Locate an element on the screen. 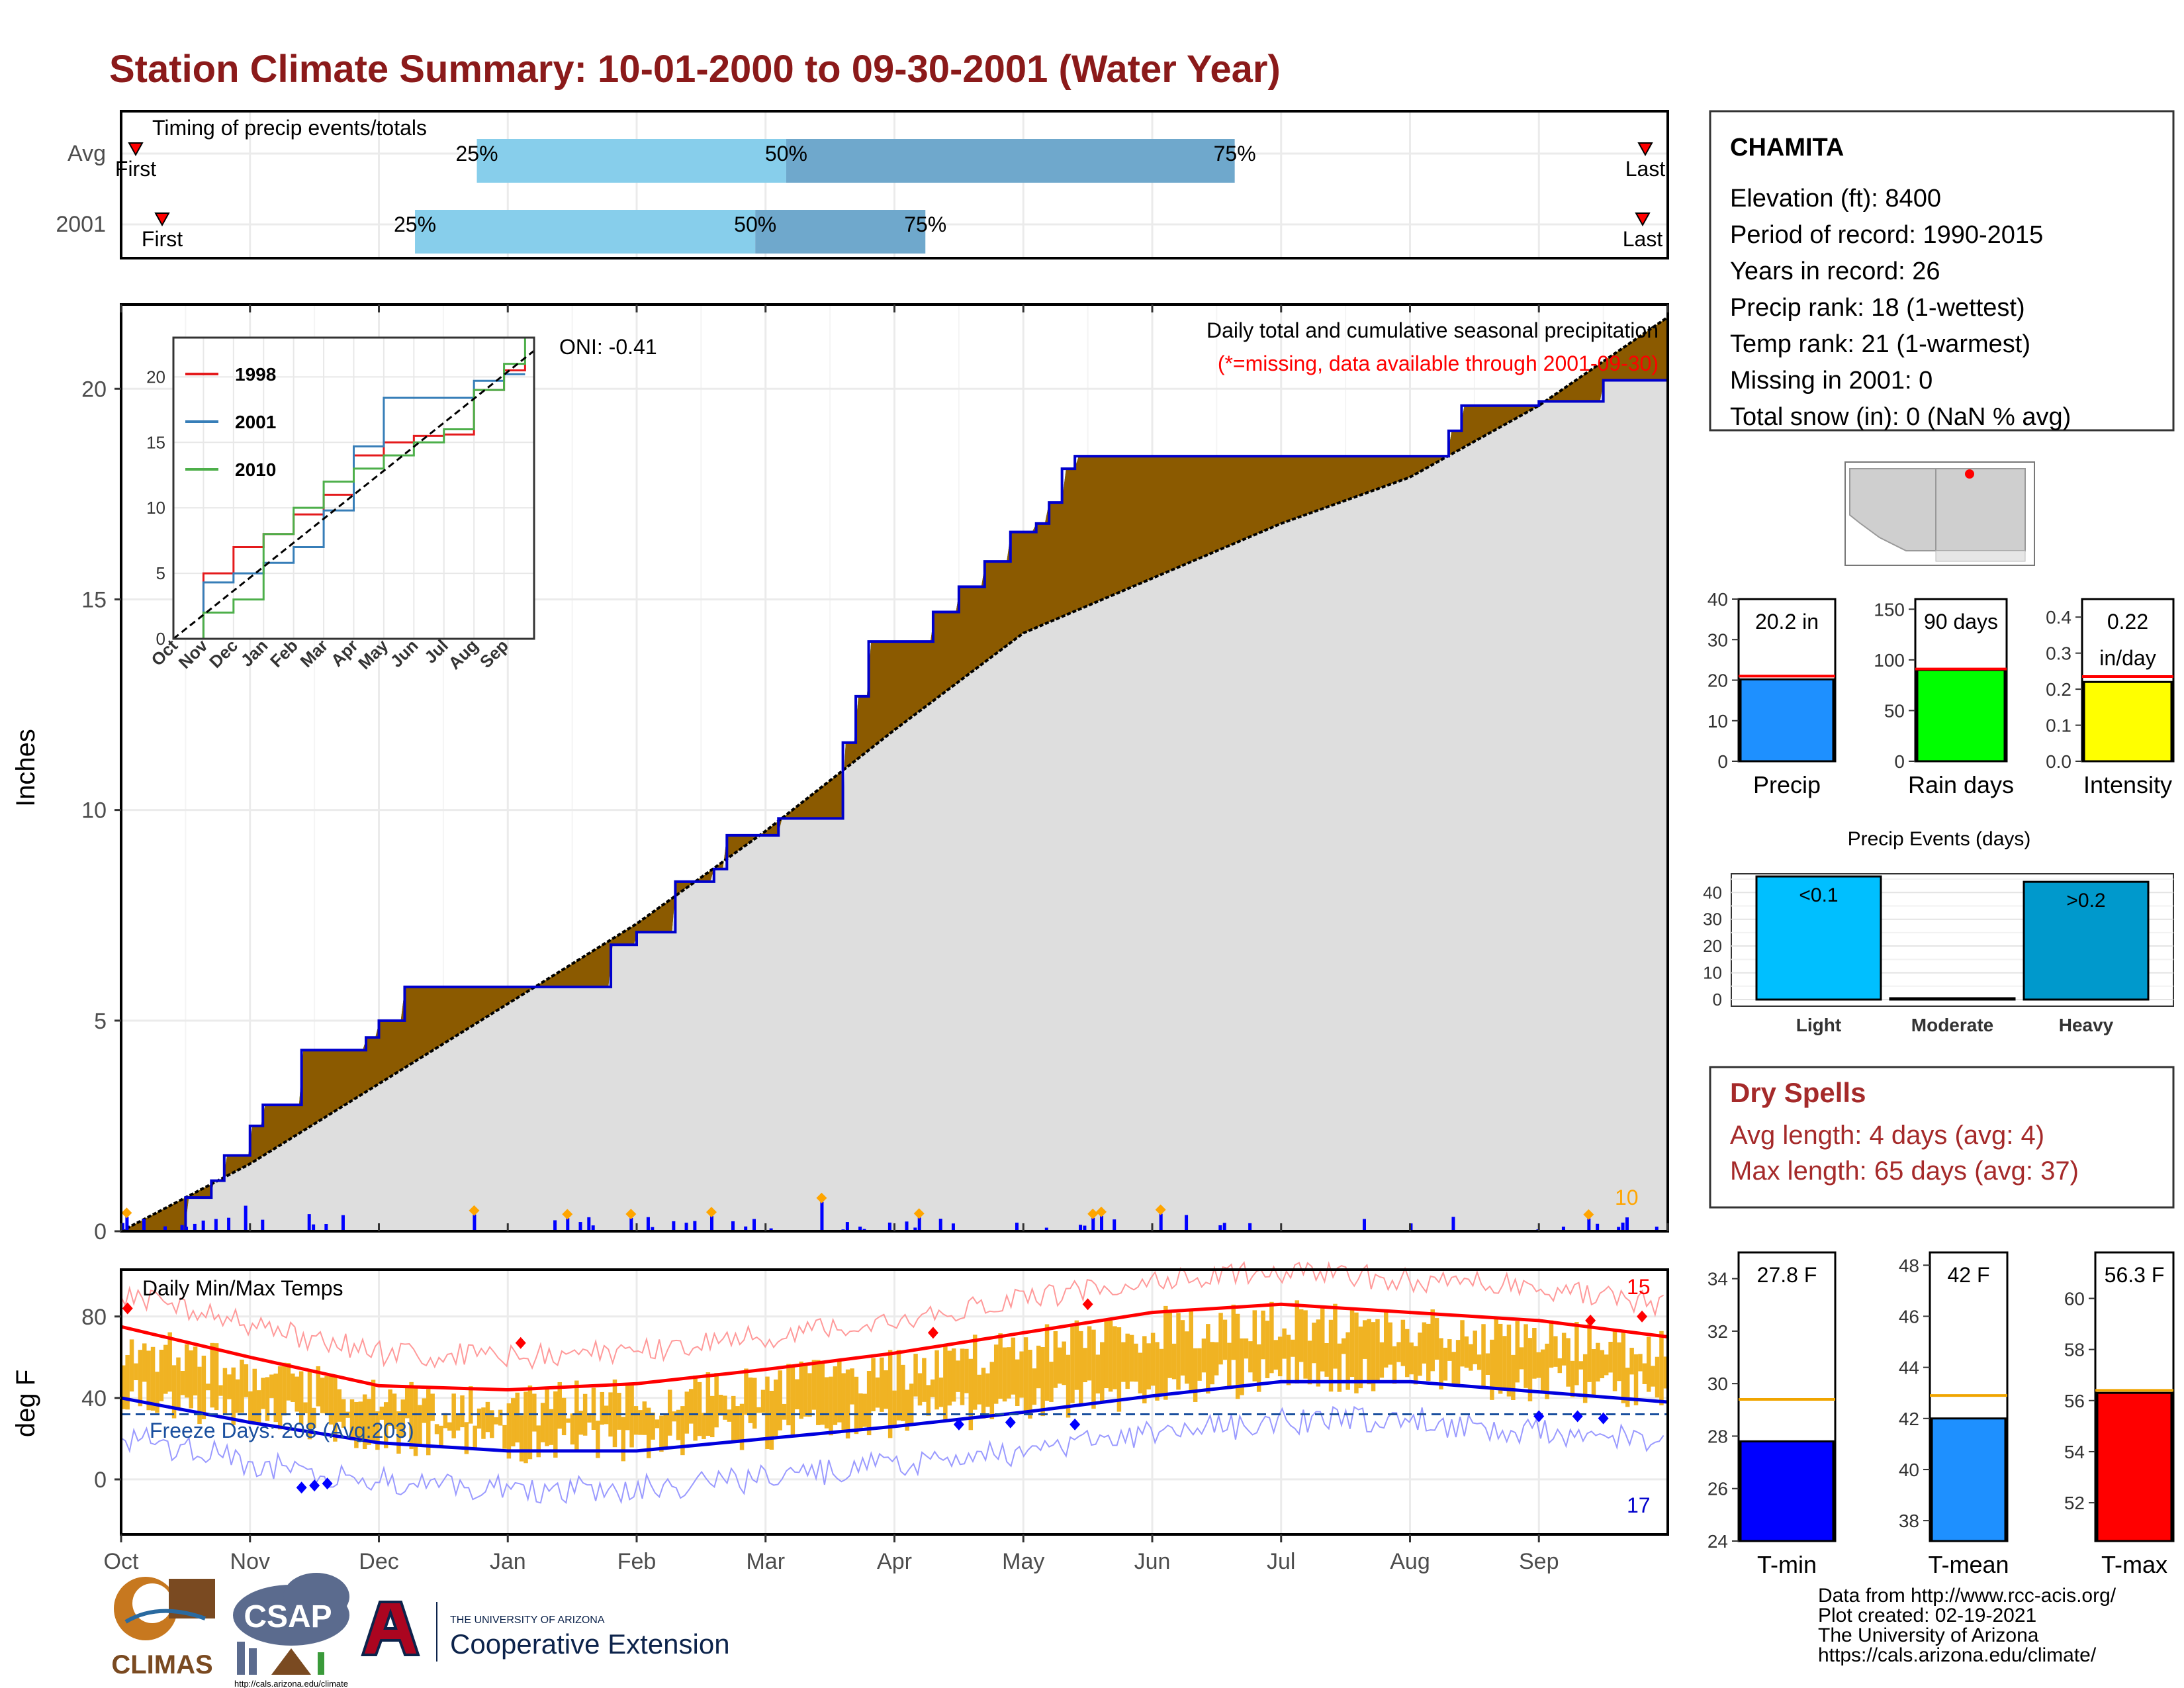 This screenshot has height=1688, width=2184. inset-ytick-label: 5 is located at coordinates (160, 573).